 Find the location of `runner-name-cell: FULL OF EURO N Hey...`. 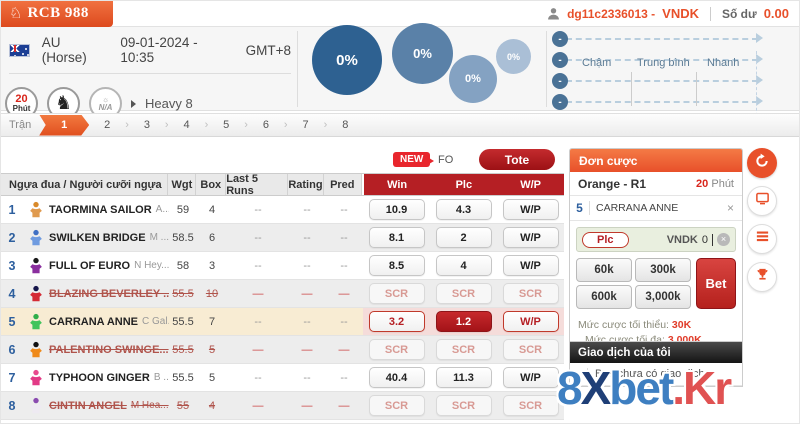

runner-name-cell: FULL OF EURO N Hey... is located at coordinates (109, 265).